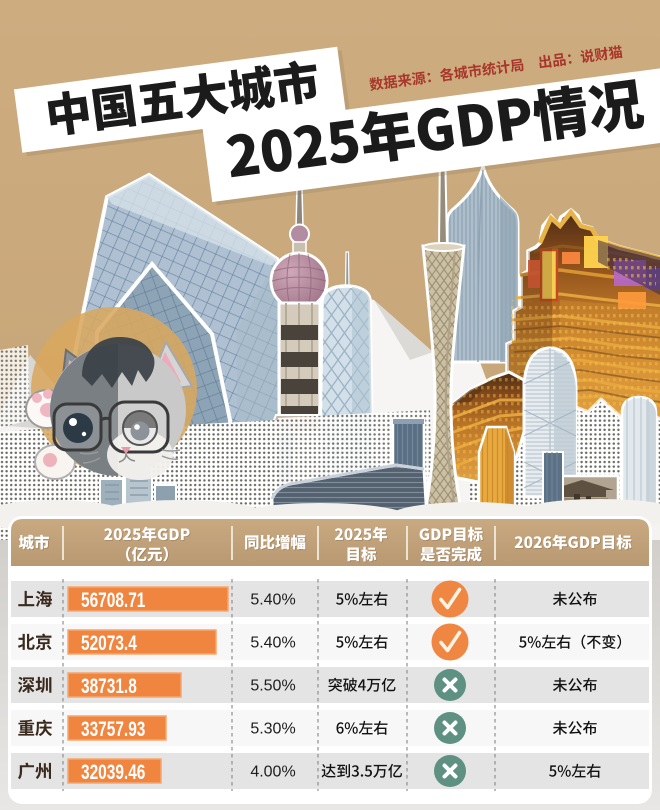  What do you see at coordinates (109, 643) in the screenshot?
I see `svg-text: 52073.4` at bounding box center [109, 643].